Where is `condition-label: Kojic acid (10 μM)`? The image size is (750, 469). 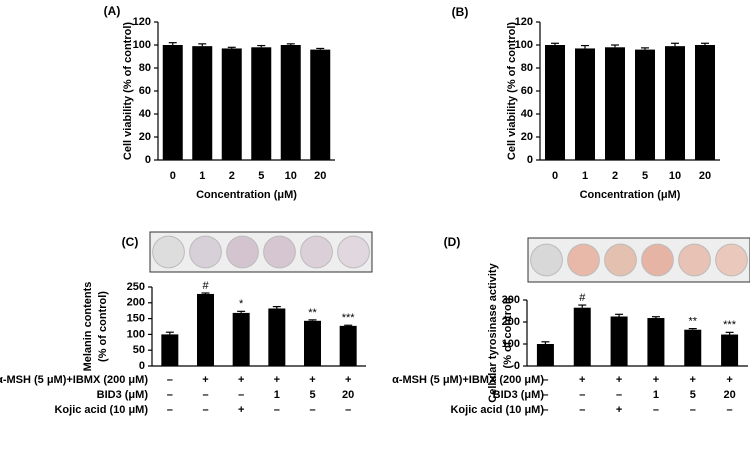
condition-label: Kojic acid (10 μM) is located at coordinates (101, 410).